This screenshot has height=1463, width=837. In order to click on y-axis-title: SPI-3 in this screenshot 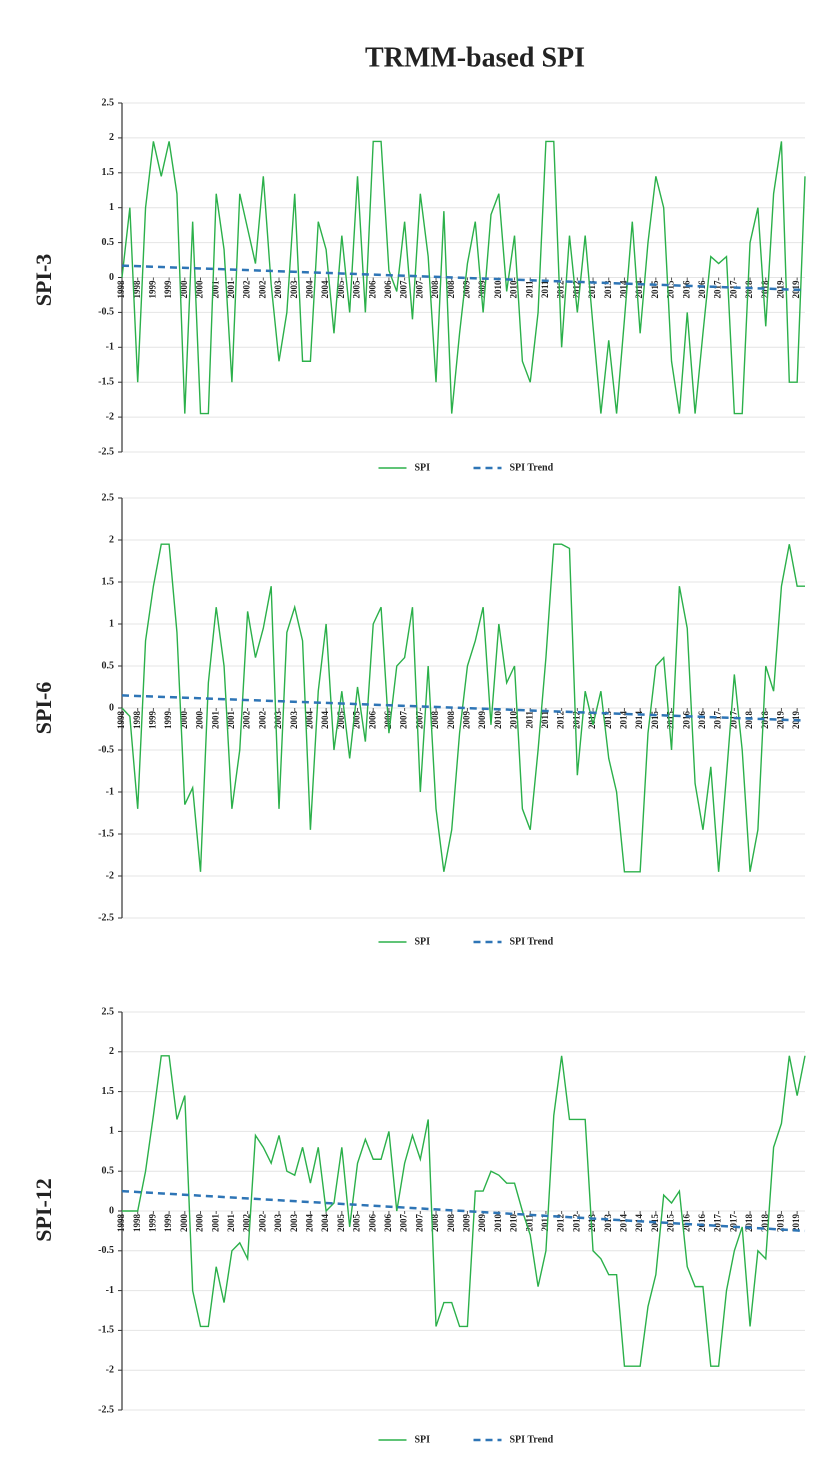, I will do `click(43, 280)`.